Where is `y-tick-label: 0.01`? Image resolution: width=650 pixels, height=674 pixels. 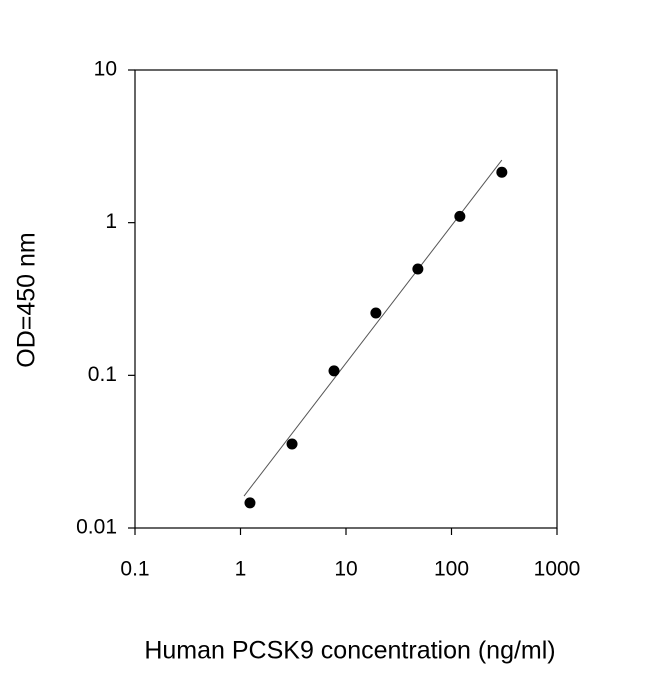 y-tick-label: 0.01 is located at coordinates (96, 527).